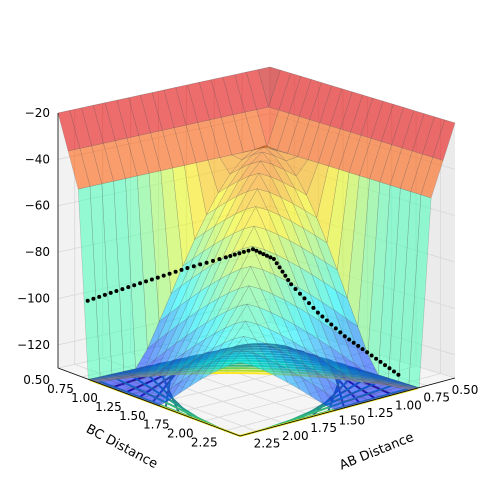 Image resolution: width=500 pixels, height=496 pixels. I want to click on x-tick-label: 0.50, so click(465, 390).